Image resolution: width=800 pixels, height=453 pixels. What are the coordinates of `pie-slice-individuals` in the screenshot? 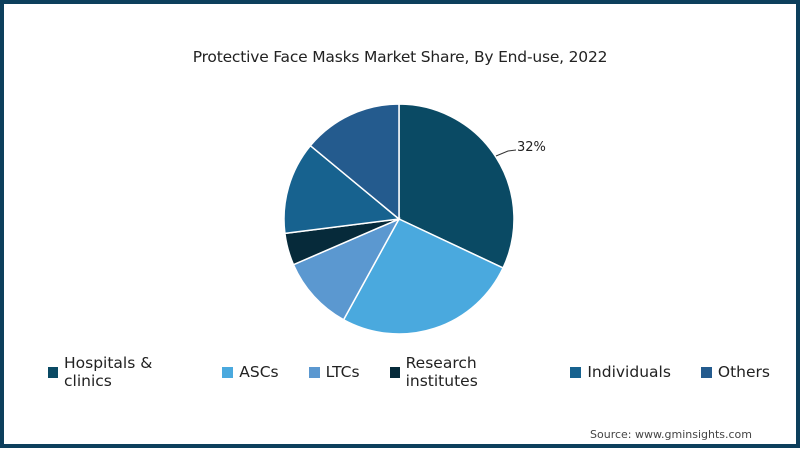 It's located at (342, 189).